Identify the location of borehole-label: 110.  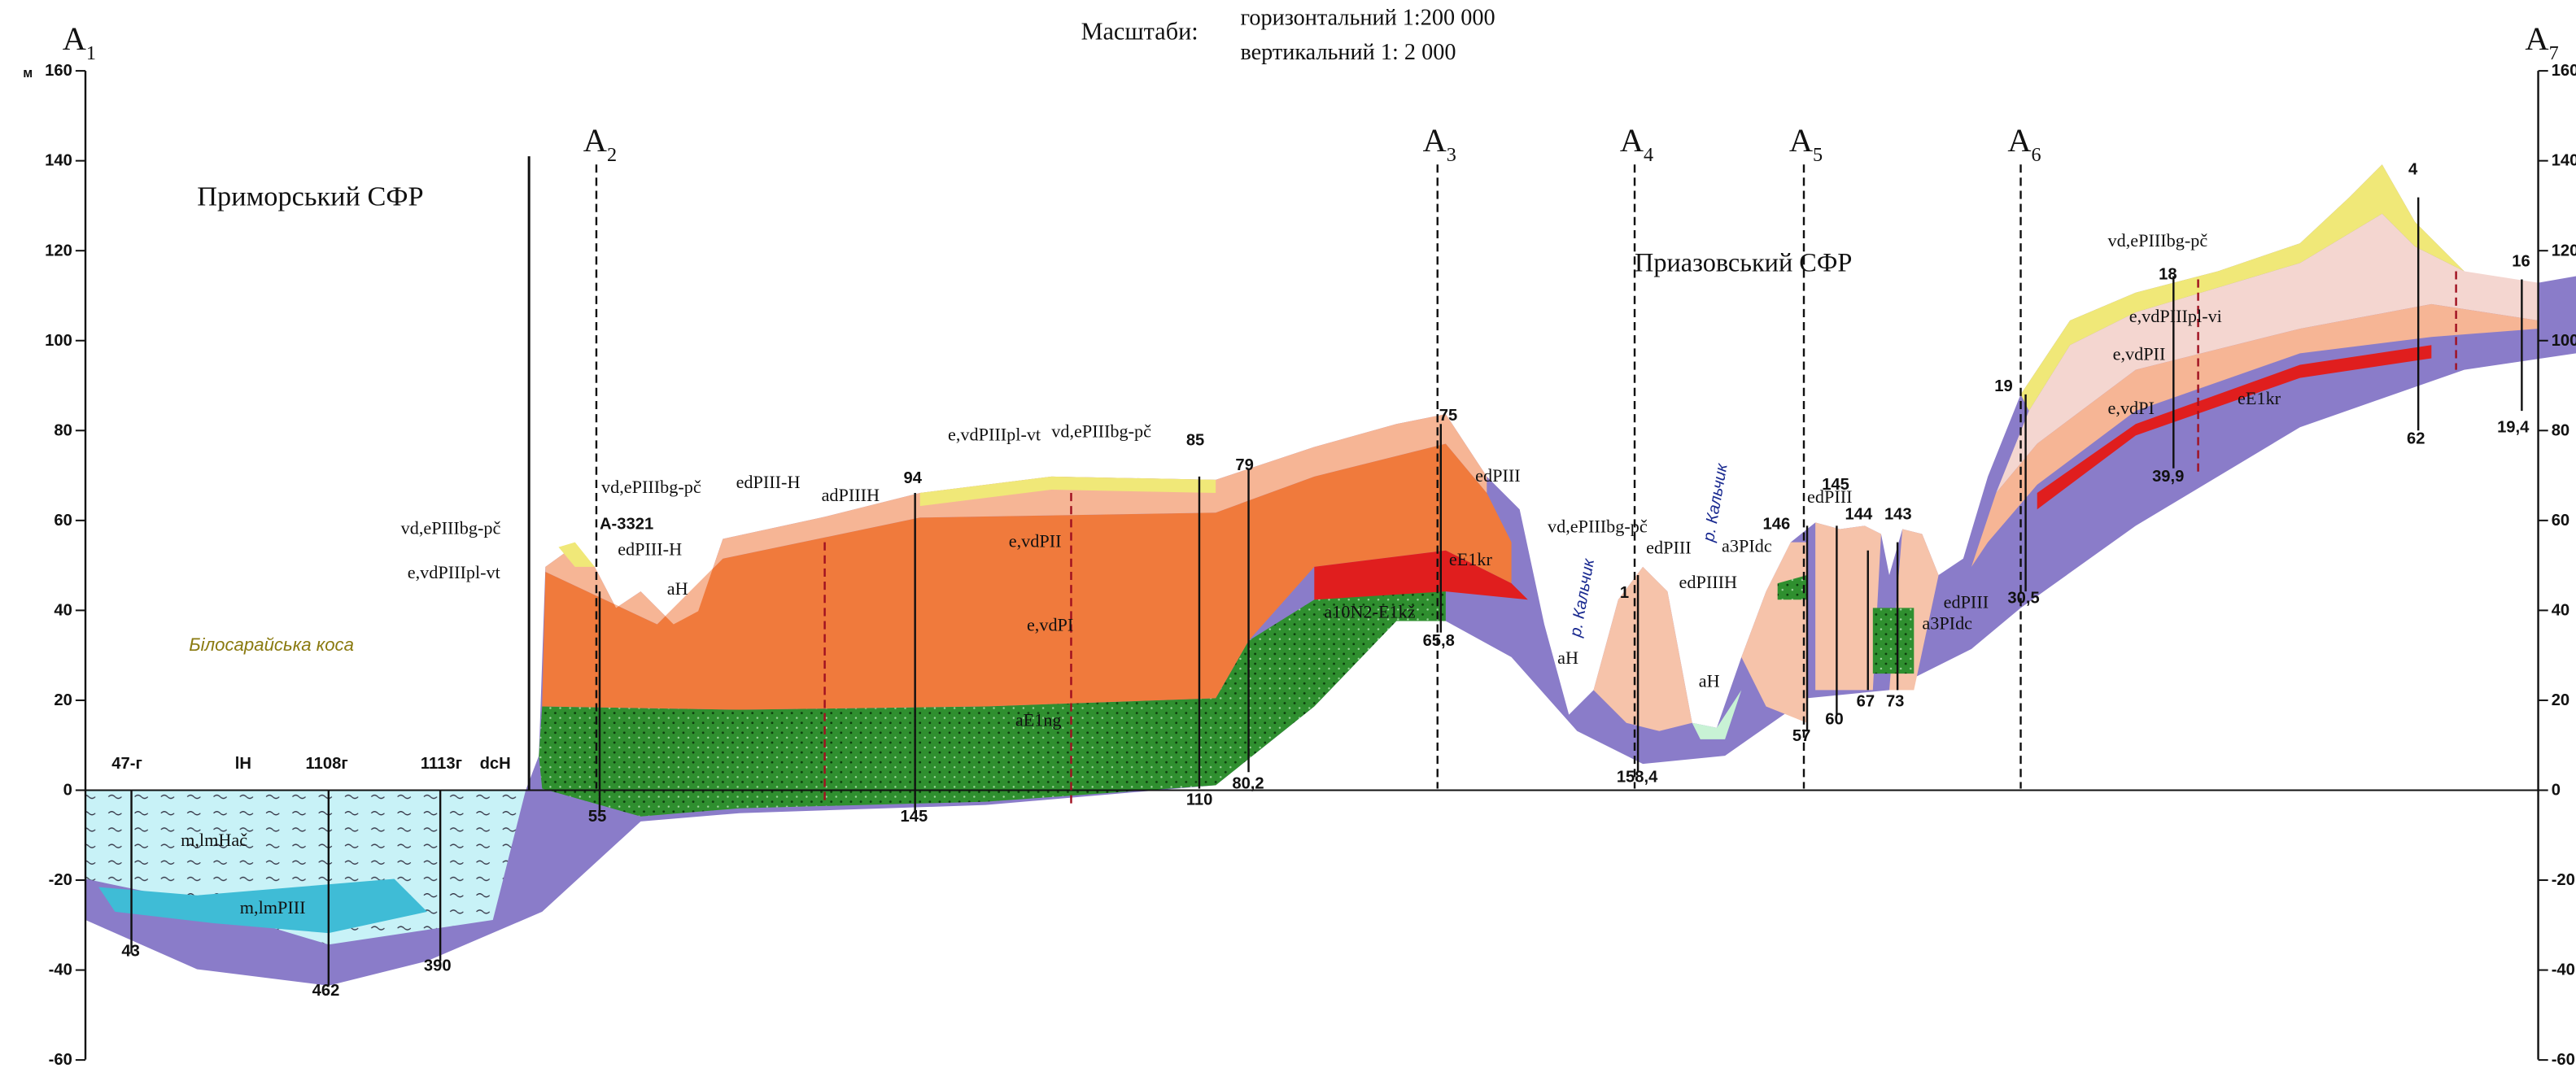
(1199, 800).